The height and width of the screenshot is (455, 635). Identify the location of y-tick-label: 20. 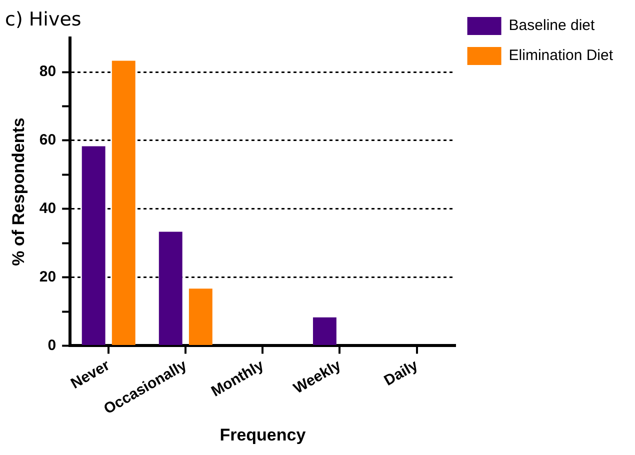
(47, 277).